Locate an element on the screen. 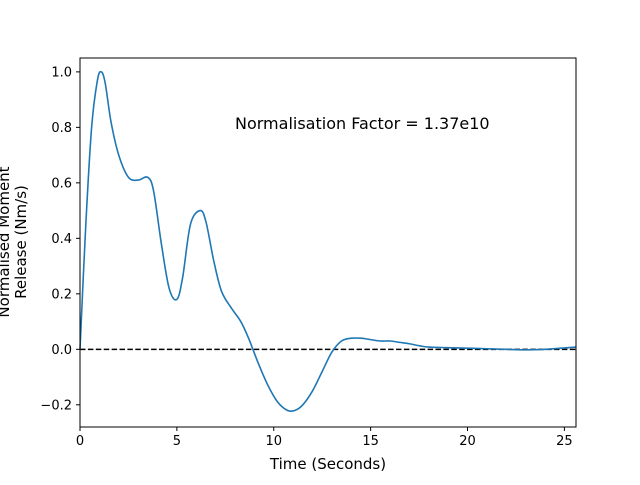  x-tick-label: 0 is located at coordinates (80, 441).